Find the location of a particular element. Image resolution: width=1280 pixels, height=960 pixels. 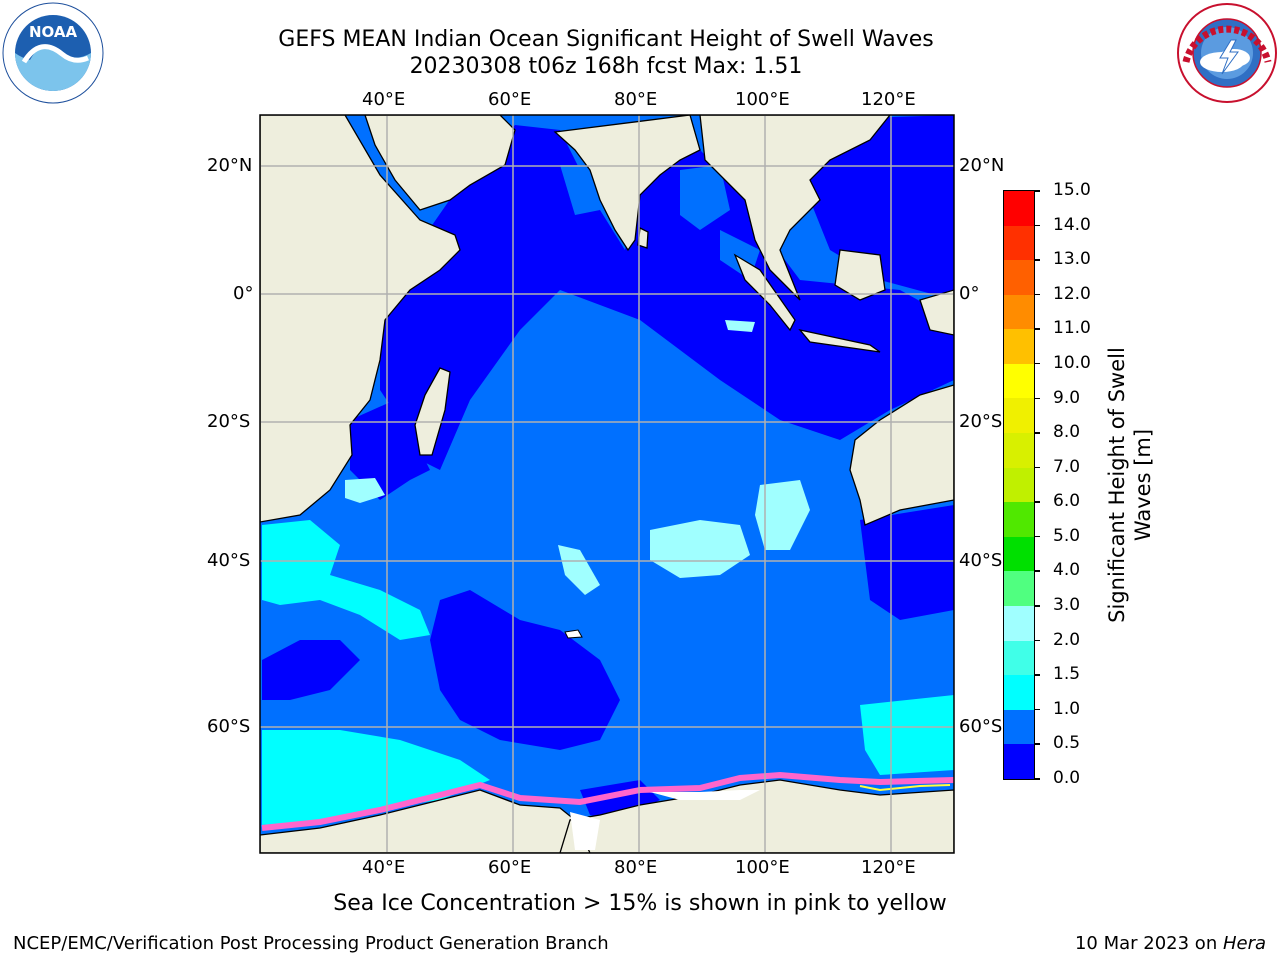

wave-zone-1-1.5-central-2 is located at coordinates (782, 515).